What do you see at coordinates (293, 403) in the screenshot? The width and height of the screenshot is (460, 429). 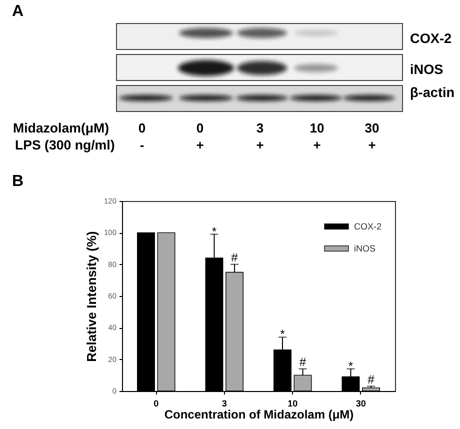 I see `x-tick-label: 10` at bounding box center [293, 403].